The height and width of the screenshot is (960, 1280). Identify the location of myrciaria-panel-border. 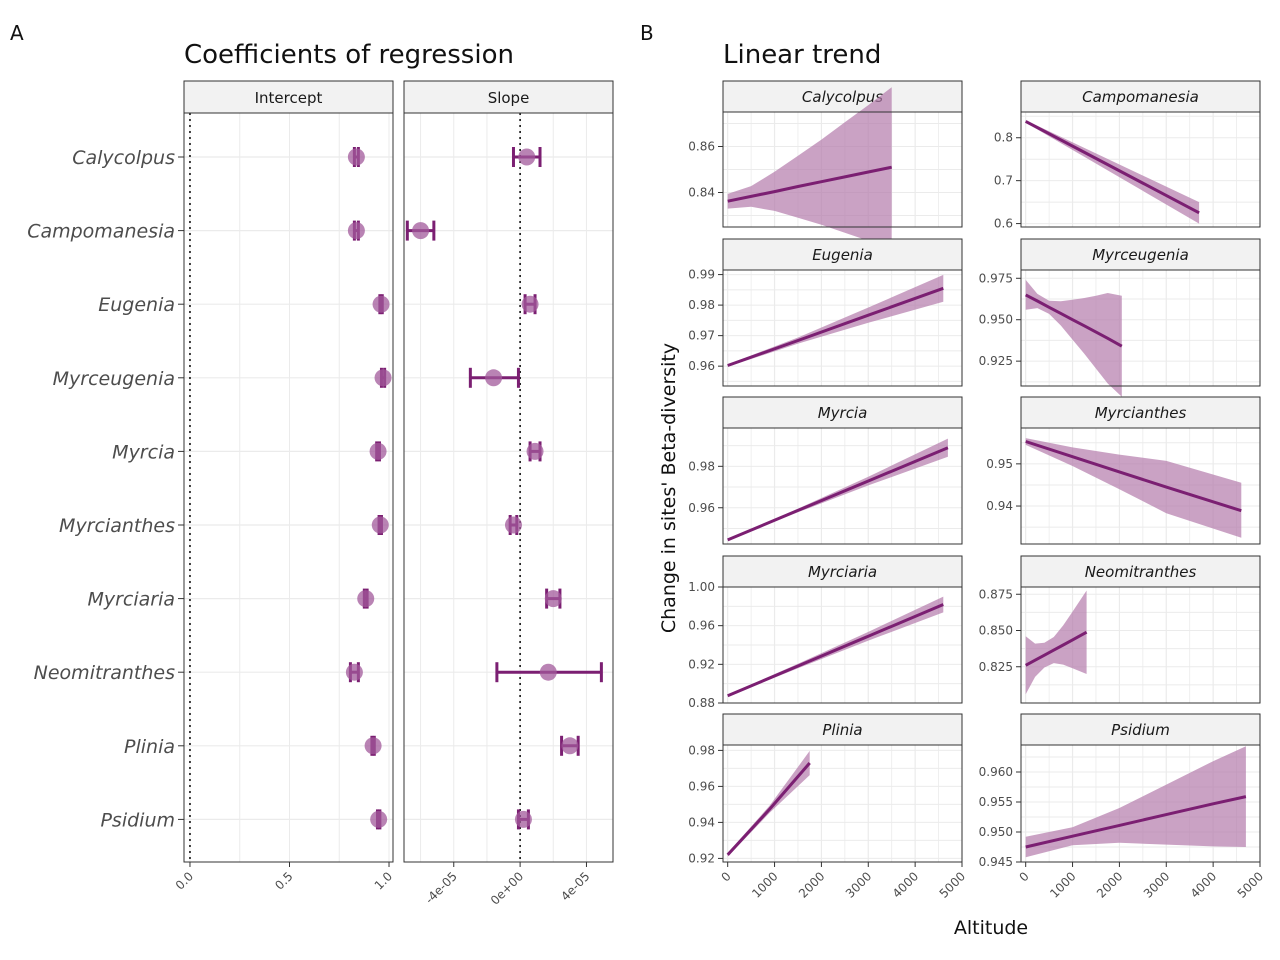
(842, 645).